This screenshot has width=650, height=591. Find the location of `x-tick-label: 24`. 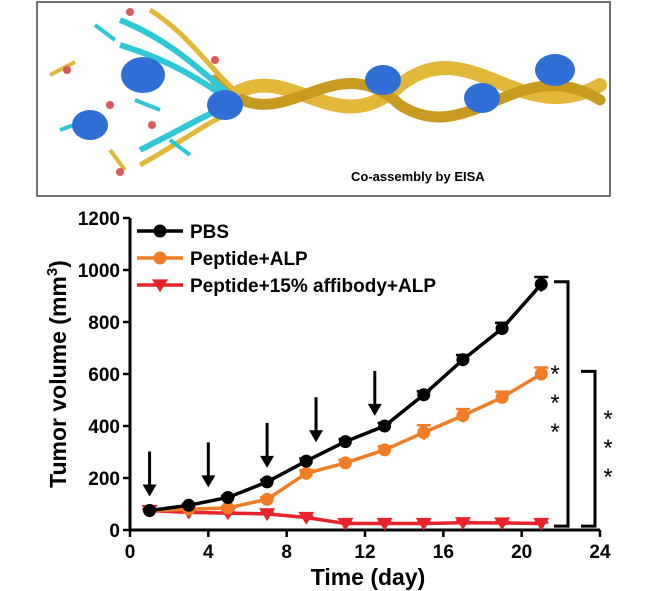

x-tick-label: 24 is located at coordinates (600, 552).